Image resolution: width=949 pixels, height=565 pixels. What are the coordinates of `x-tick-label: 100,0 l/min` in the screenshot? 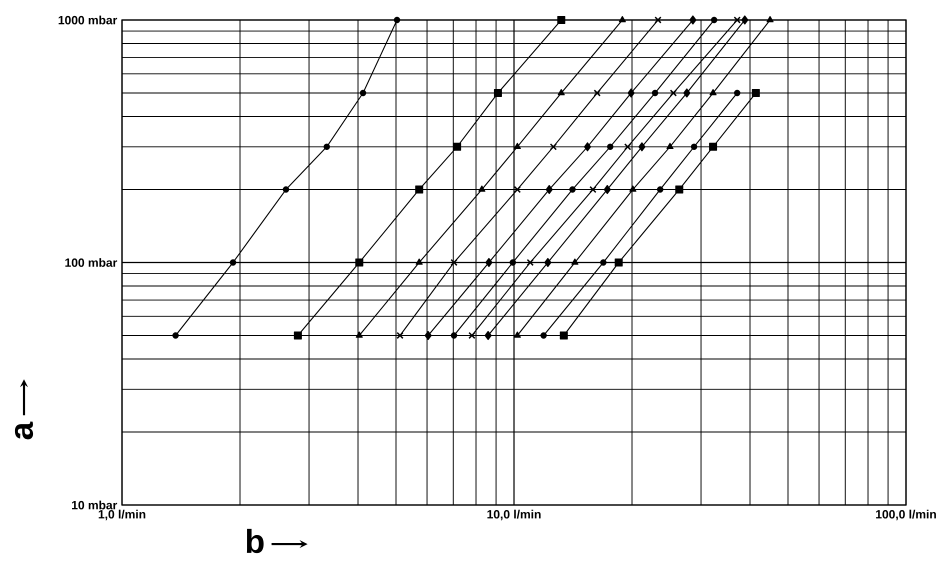 It's located at (906, 515).